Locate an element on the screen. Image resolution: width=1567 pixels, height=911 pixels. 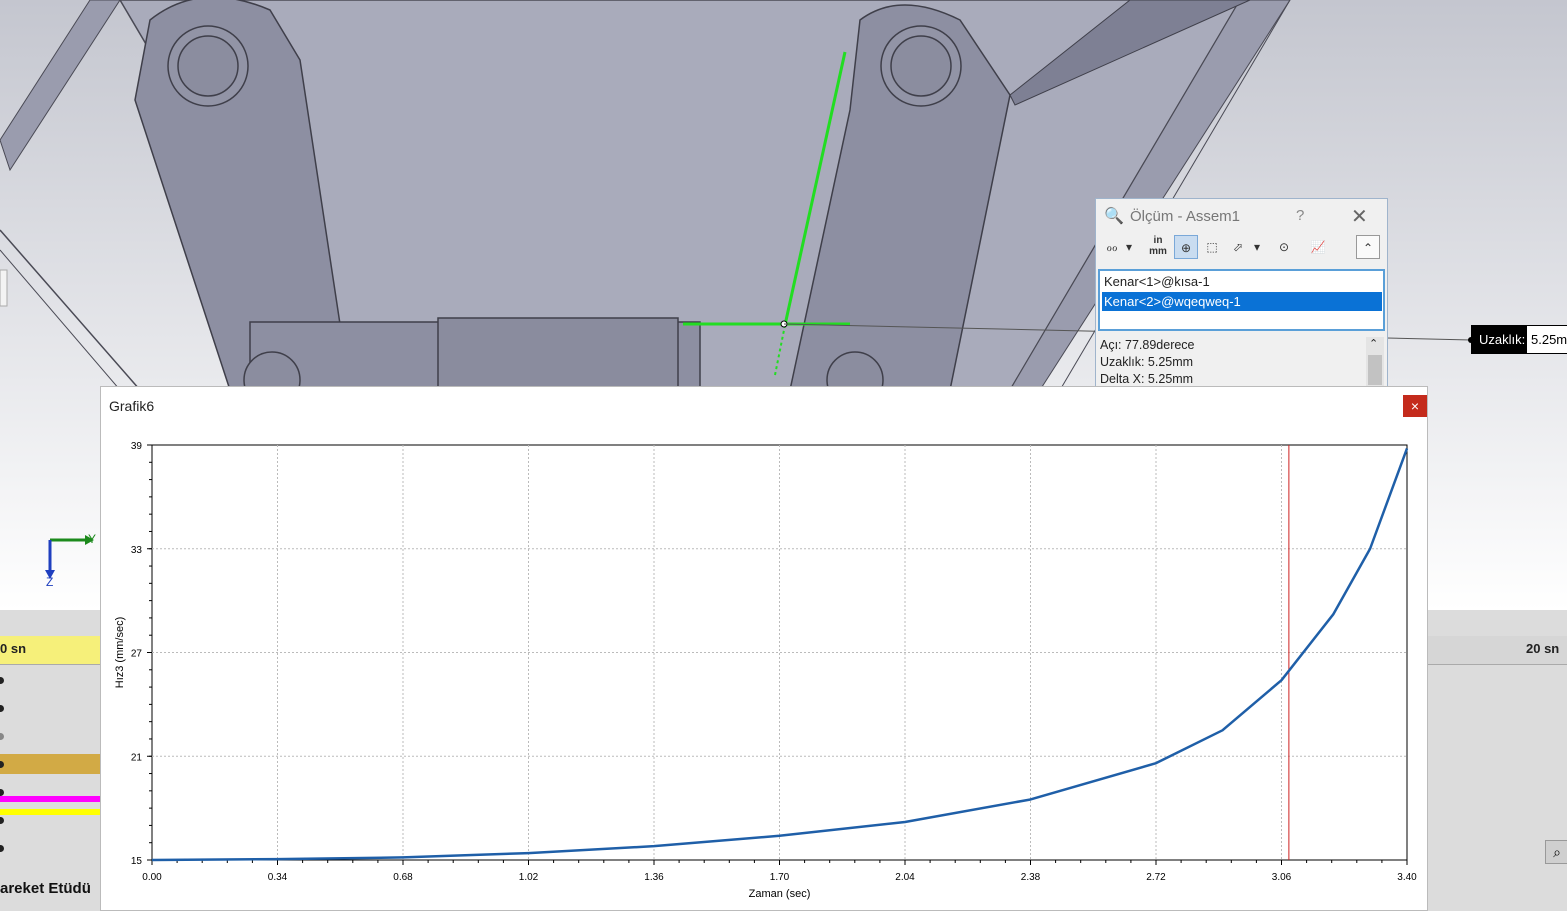
y-tick-label: 39 is located at coordinates (137, 446).